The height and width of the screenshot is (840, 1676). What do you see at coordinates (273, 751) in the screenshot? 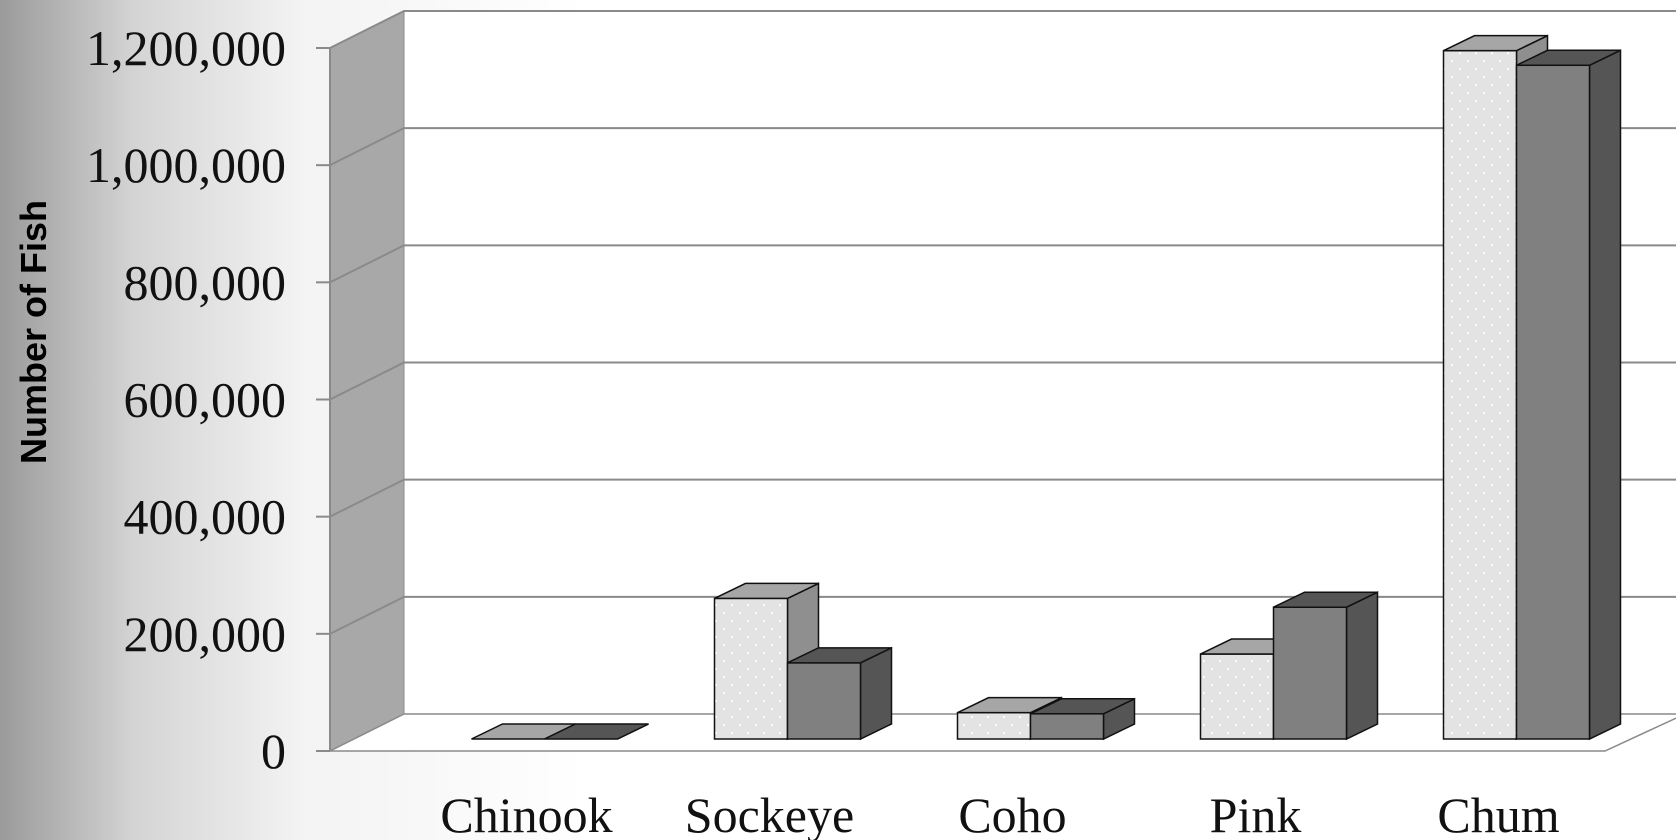
I see `y-tick-label: 0` at bounding box center [273, 751].